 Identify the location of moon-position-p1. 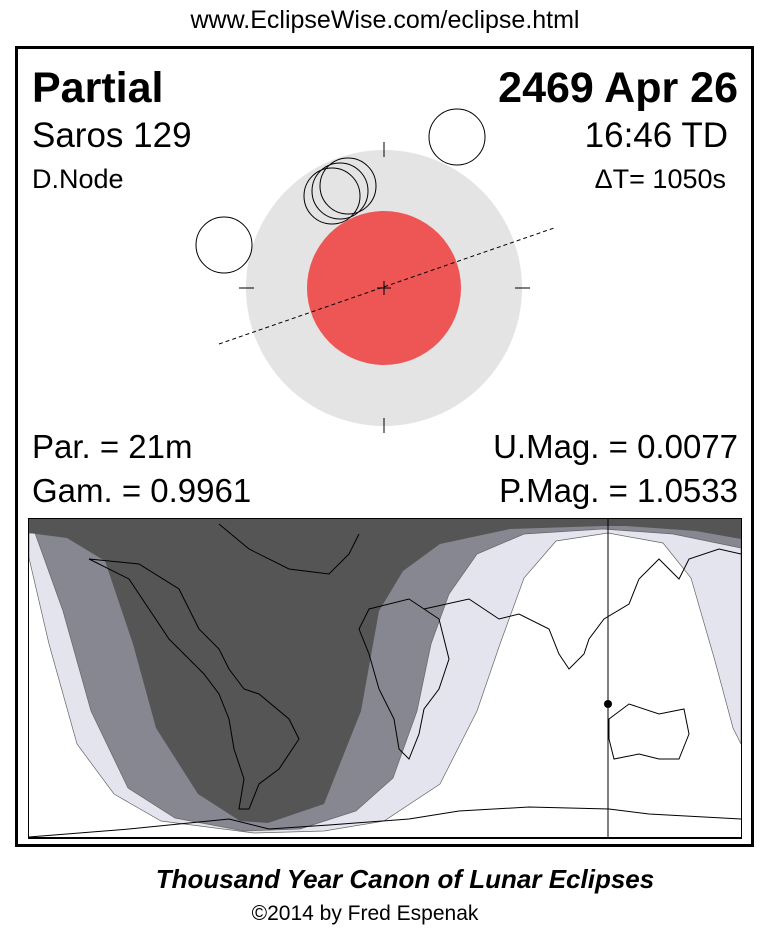
(224, 245).